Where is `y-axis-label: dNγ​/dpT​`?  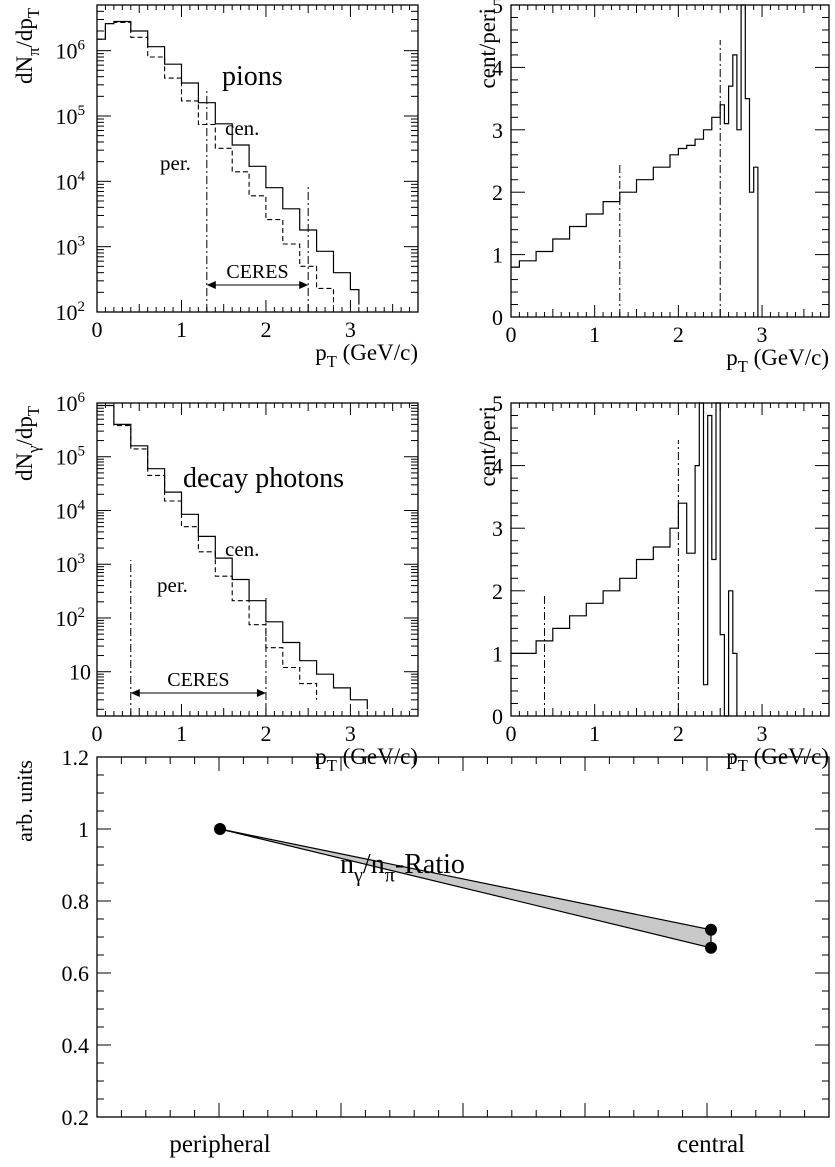
y-axis-label: dNγ​/dpT​ is located at coordinates (27, 443).